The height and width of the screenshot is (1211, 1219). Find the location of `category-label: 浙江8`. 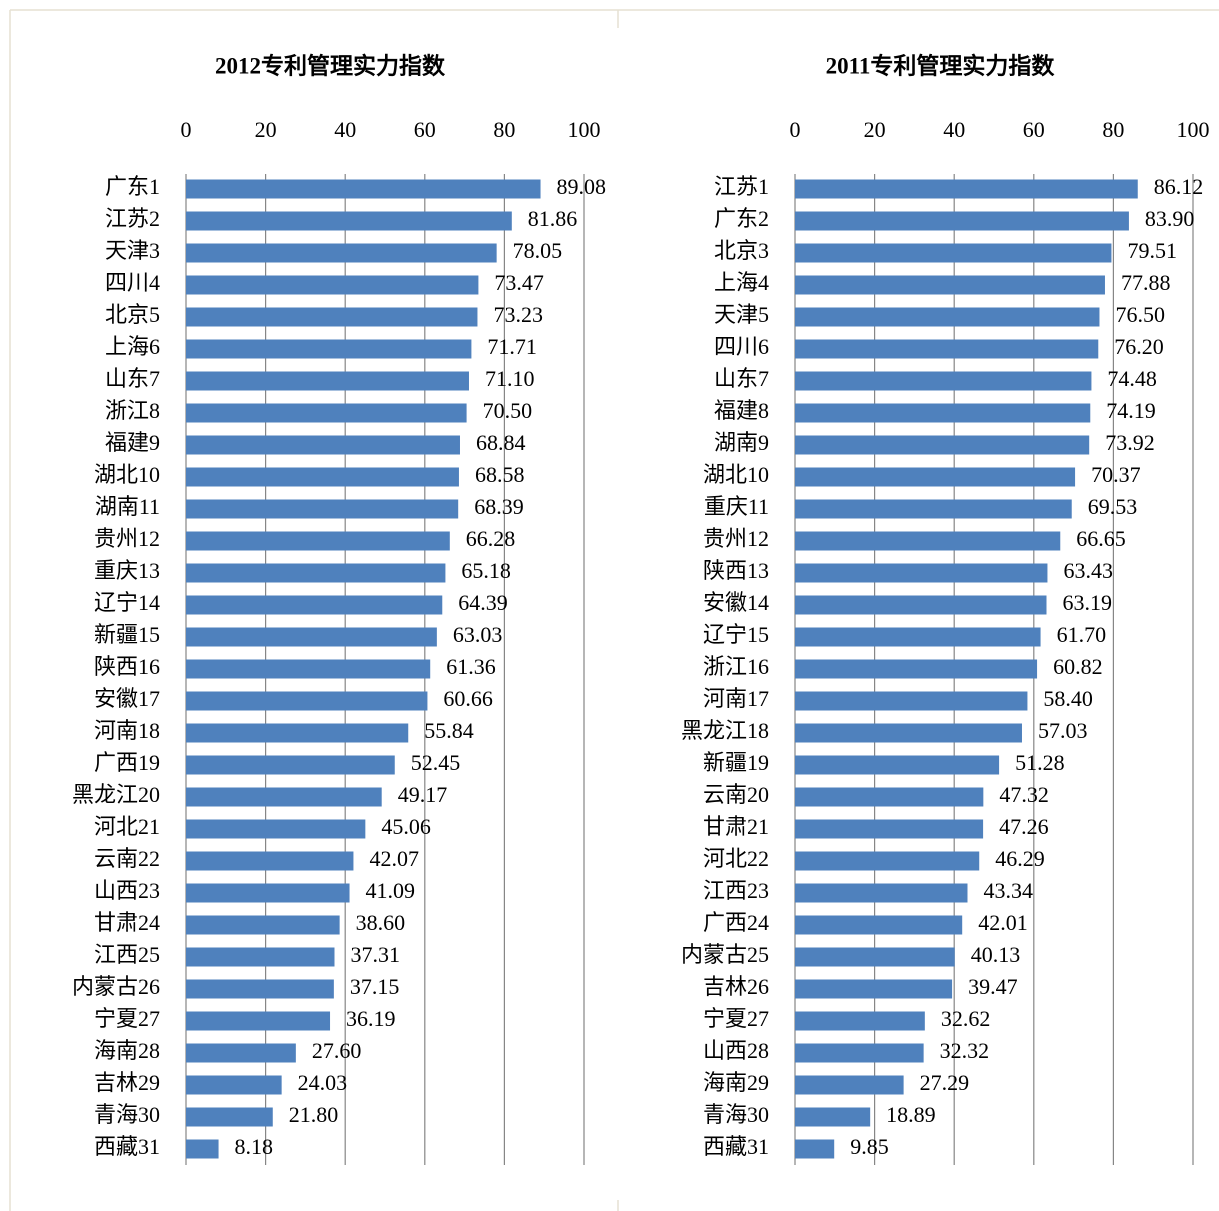

category-label: 浙江8 is located at coordinates (132, 410).